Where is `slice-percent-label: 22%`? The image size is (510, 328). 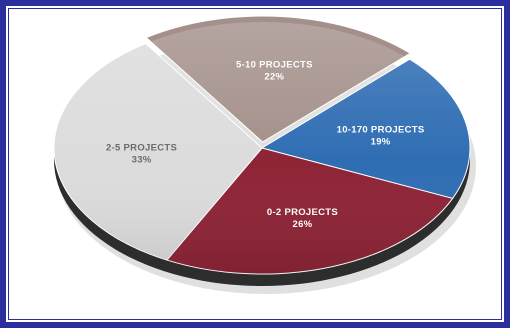
slice-percent-label: 22% is located at coordinates (274, 76).